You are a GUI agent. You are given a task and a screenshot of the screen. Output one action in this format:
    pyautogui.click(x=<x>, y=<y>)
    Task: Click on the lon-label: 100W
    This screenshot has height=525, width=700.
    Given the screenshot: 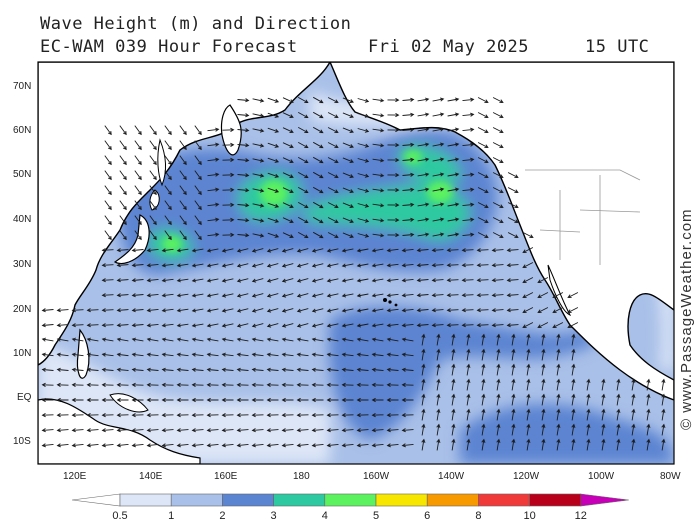 What is the action you would take?
    pyautogui.click(x=601, y=476)
    